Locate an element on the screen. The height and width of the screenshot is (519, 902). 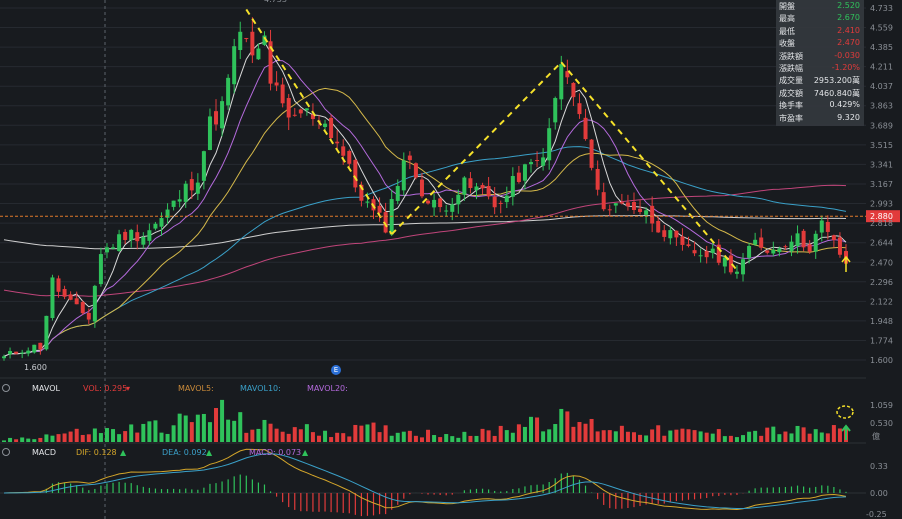
volume-dropdown-icon: ▾ is located at coordinates (128, 388).